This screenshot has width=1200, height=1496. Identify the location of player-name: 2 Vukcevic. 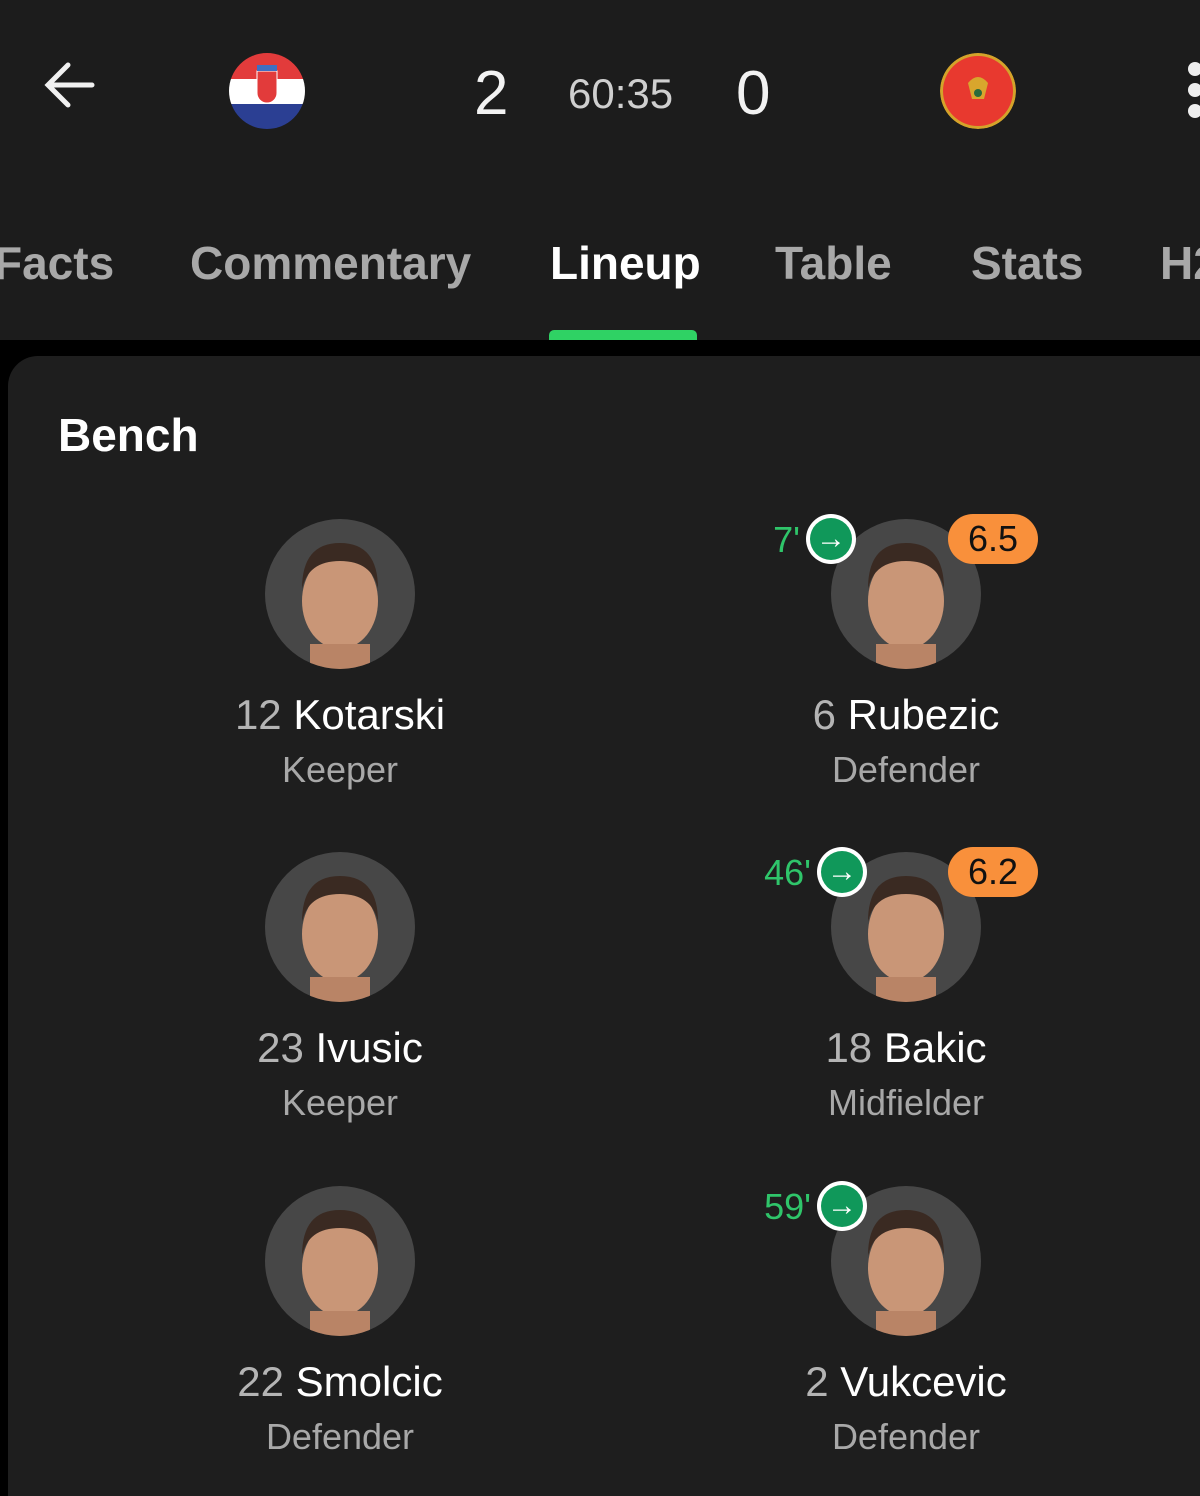
(906, 1382).